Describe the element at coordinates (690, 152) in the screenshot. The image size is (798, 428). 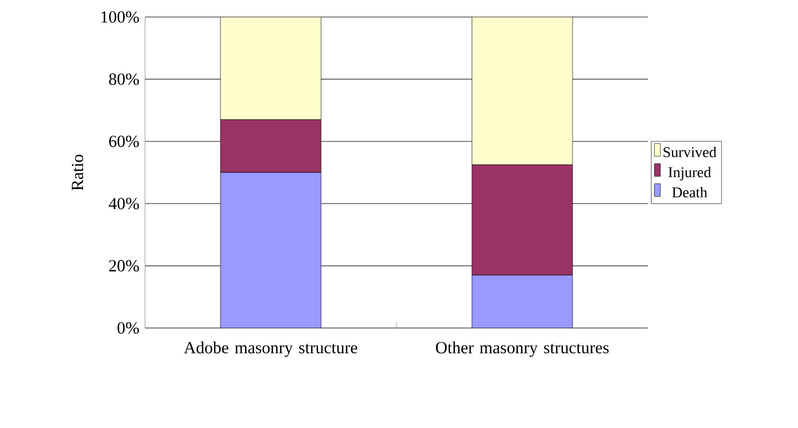
I see `legend-label: Survived` at that location.